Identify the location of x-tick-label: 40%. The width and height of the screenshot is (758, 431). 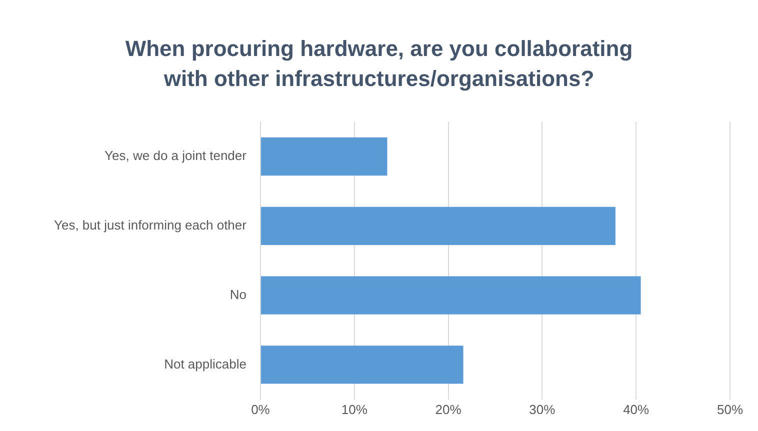
(636, 409).